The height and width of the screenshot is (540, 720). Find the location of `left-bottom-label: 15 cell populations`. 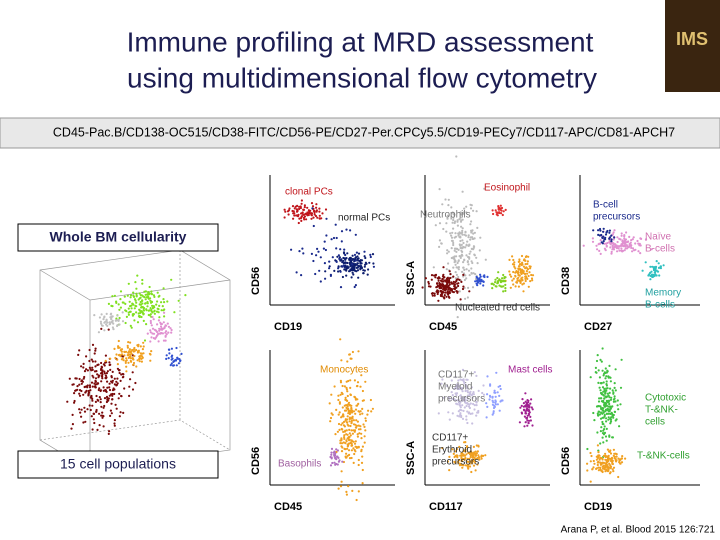

left-bottom-label: 15 cell populations is located at coordinates (118, 464).